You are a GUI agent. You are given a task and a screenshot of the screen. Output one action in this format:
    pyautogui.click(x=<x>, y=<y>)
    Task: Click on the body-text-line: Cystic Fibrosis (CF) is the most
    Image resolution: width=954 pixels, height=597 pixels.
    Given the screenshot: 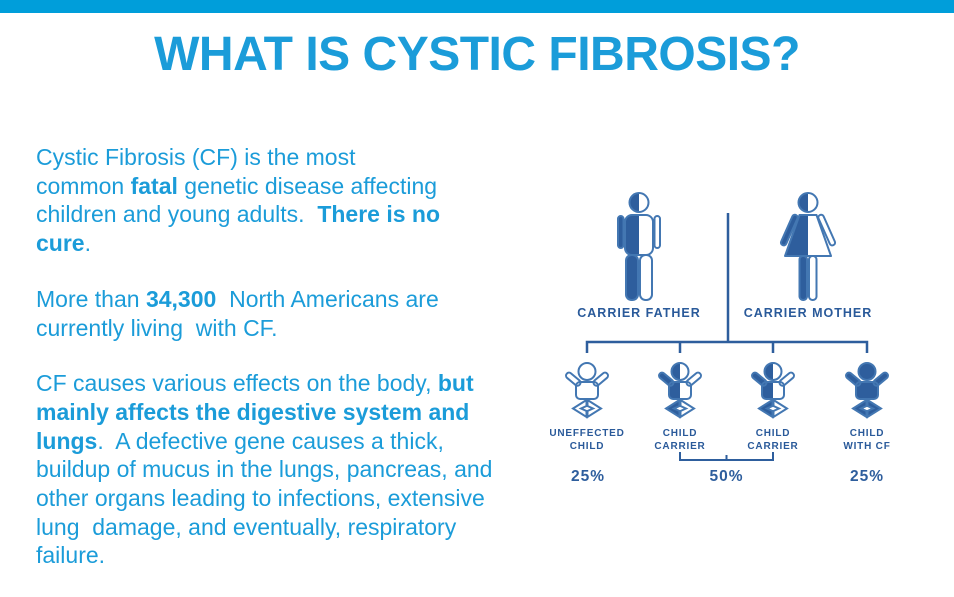 What is the action you would take?
    pyautogui.click(x=291, y=157)
    